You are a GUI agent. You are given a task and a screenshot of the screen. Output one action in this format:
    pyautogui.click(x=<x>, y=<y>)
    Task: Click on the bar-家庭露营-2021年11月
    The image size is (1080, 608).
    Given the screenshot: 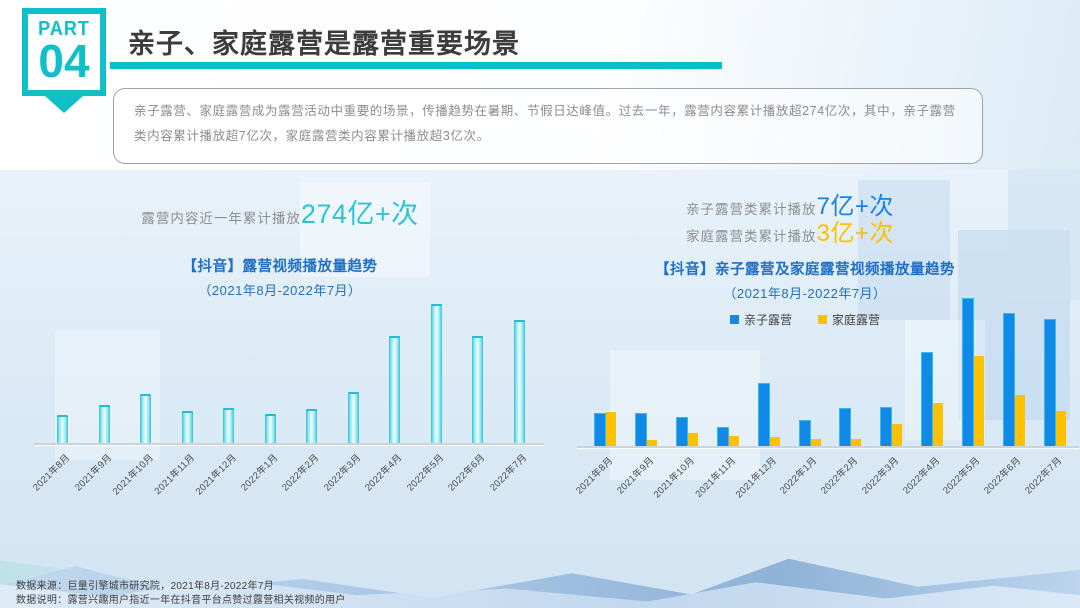 What is the action you would take?
    pyautogui.click(x=733, y=441)
    